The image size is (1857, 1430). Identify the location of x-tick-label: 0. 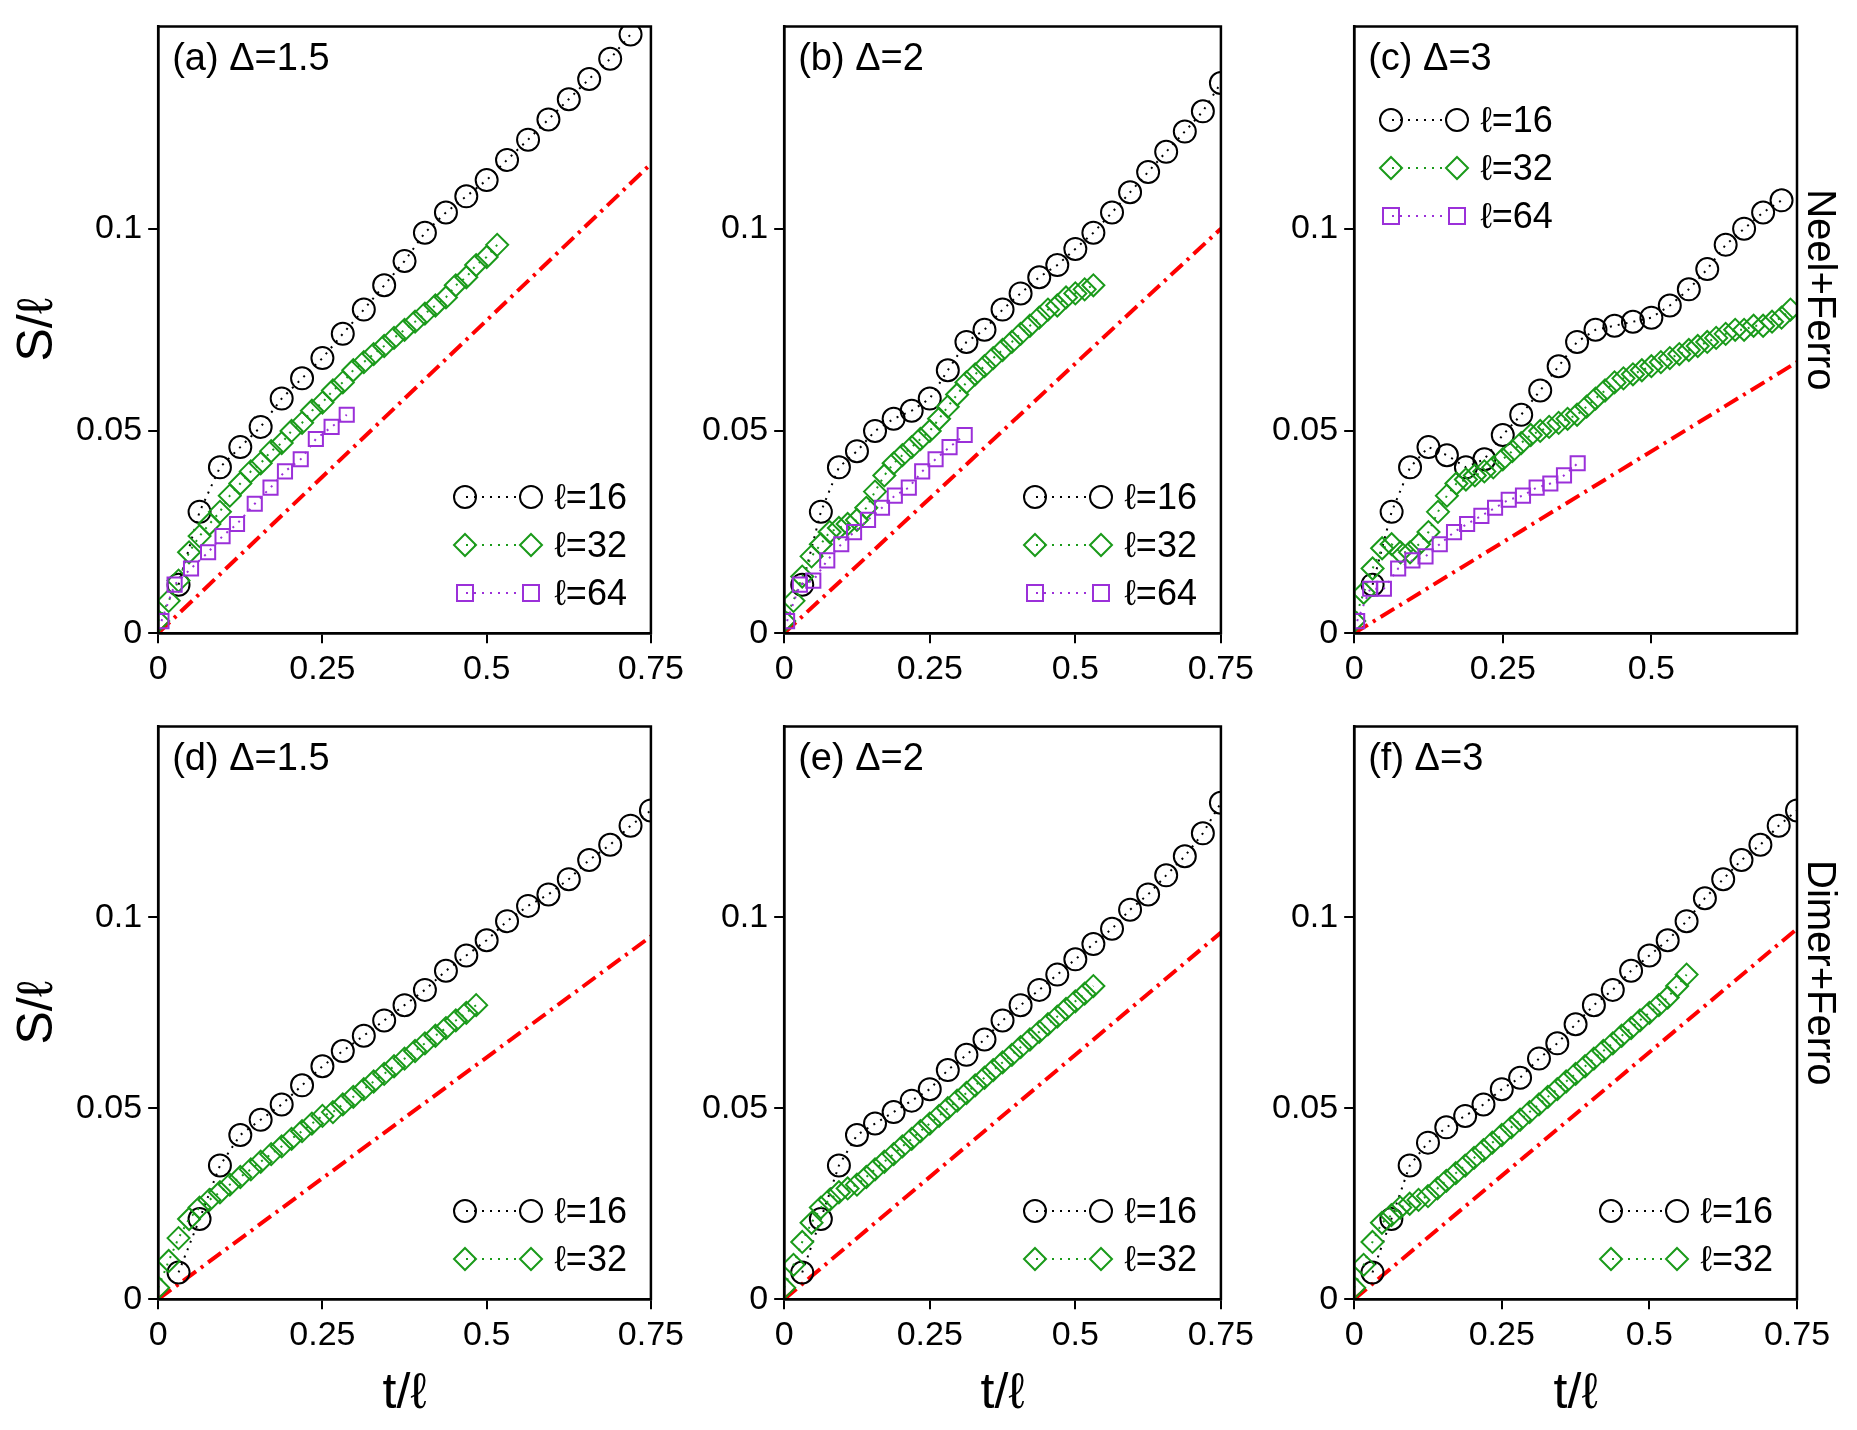
(158, 666).